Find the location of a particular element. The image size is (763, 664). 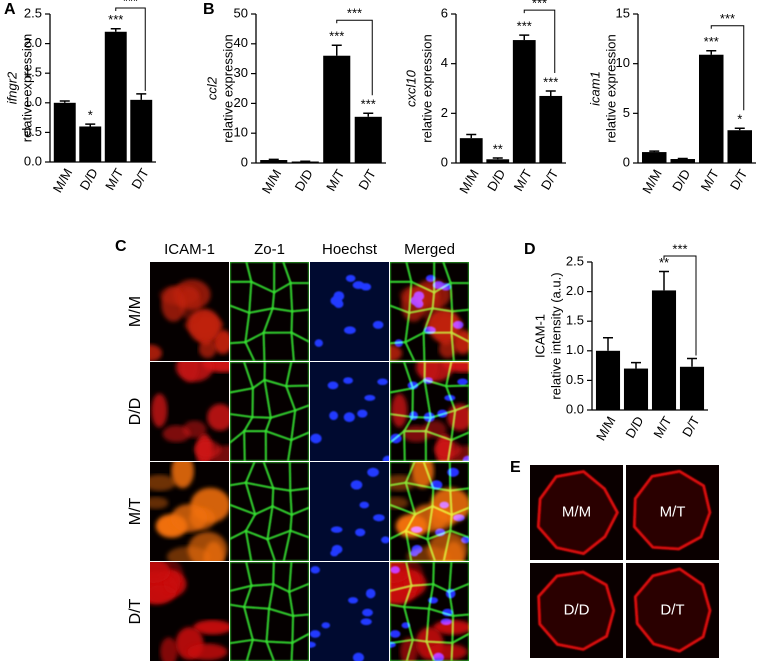

zoom-label: D/T is located at coordinates (672, 609).